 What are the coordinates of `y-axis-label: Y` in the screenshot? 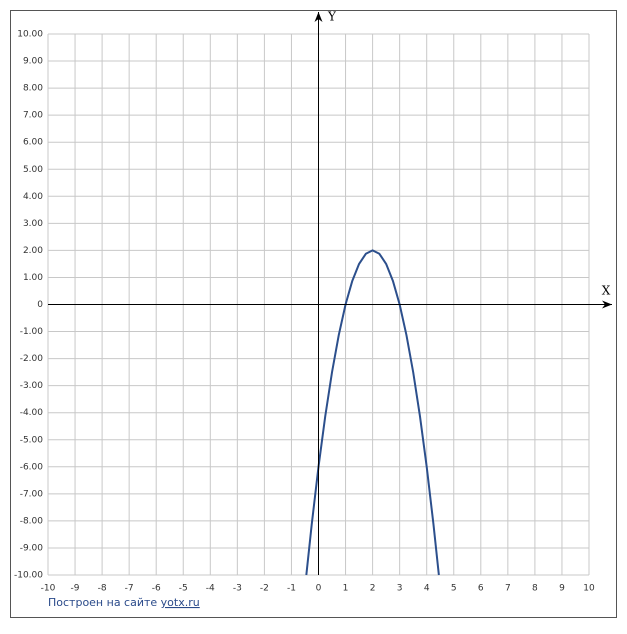 It's located at (332, 17).